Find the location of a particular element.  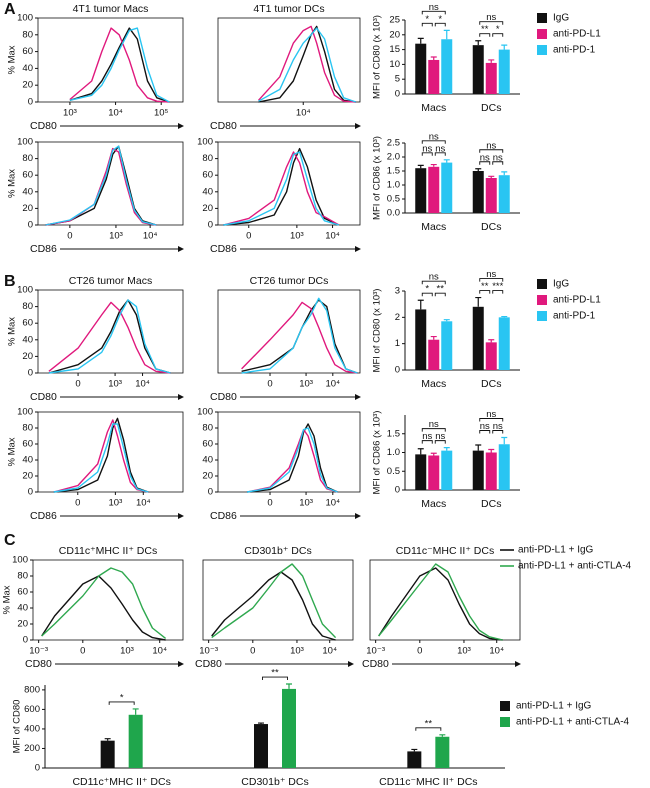

y-axis-label: % Max is located at coordinates (7, 599).